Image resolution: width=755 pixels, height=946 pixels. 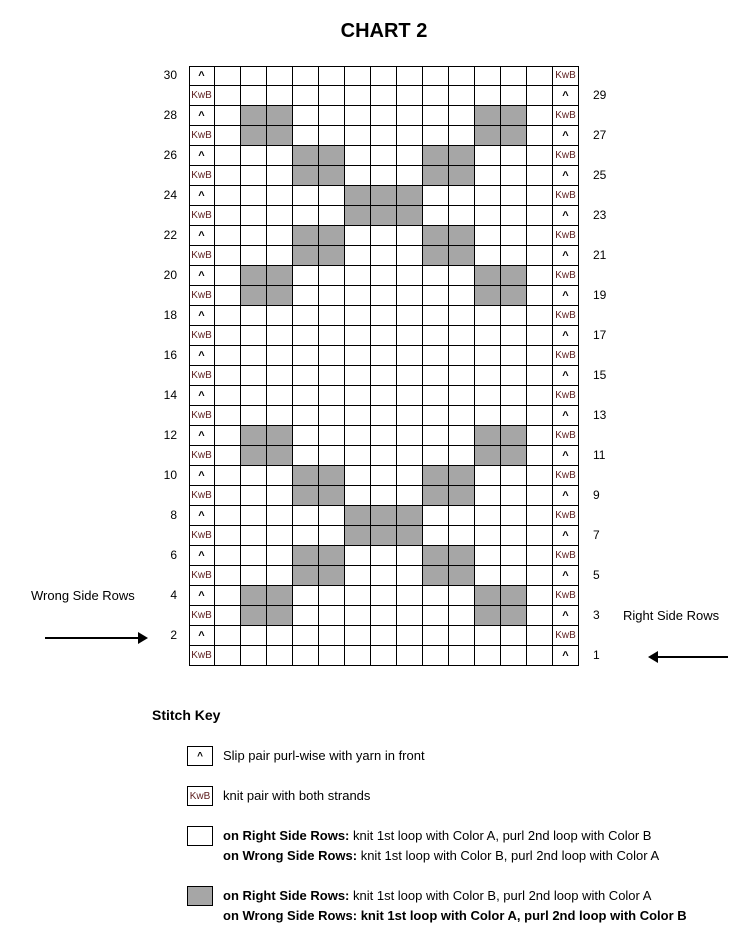 I want to click on row-number: 1, so click(x=596, y=655).